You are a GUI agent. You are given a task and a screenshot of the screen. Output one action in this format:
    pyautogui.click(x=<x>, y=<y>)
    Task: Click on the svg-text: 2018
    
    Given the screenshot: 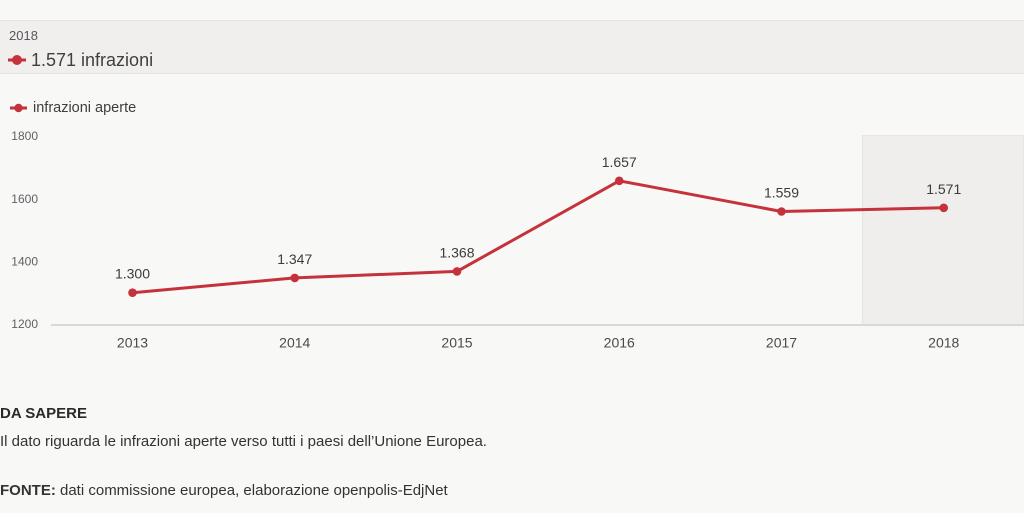 What is the action you would take?
    pyautogui.click(x=943, y=343)
    